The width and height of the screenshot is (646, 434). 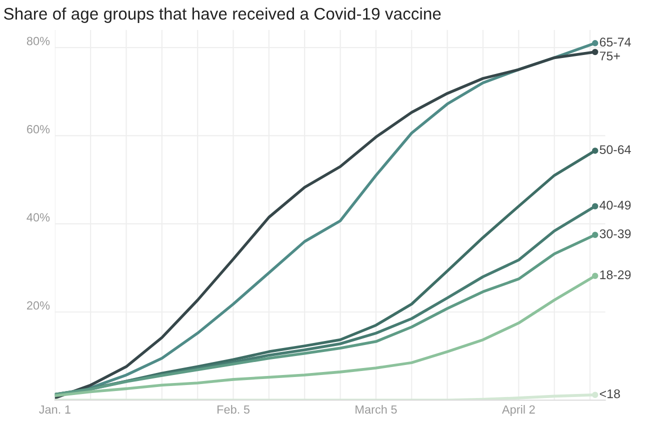 I want to click on series-label: 50-64, so click(x=615, y=149).